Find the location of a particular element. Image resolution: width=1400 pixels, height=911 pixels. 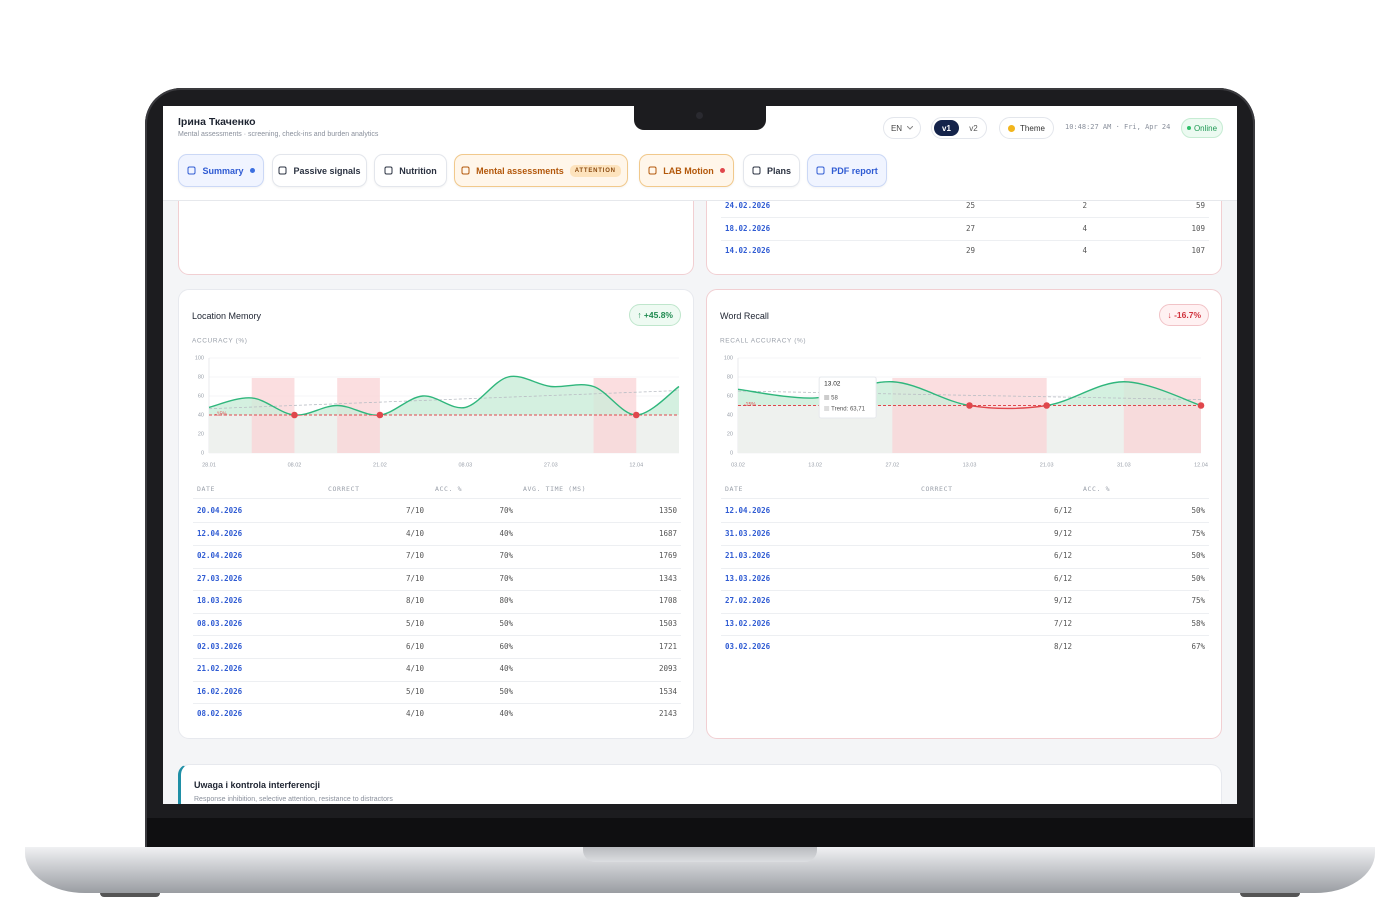

tooltip-box is located at coordinates (847, 397).